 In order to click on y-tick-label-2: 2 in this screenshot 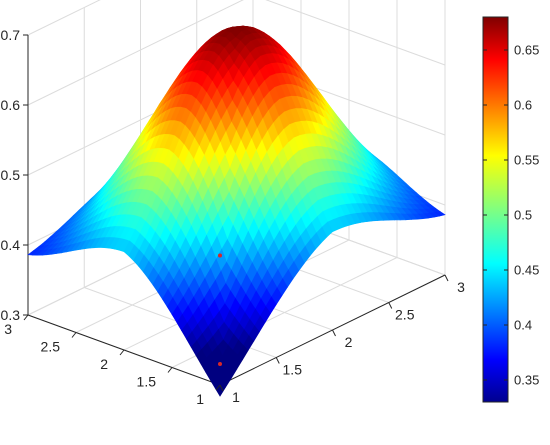, I will do `click(104, 364)`.